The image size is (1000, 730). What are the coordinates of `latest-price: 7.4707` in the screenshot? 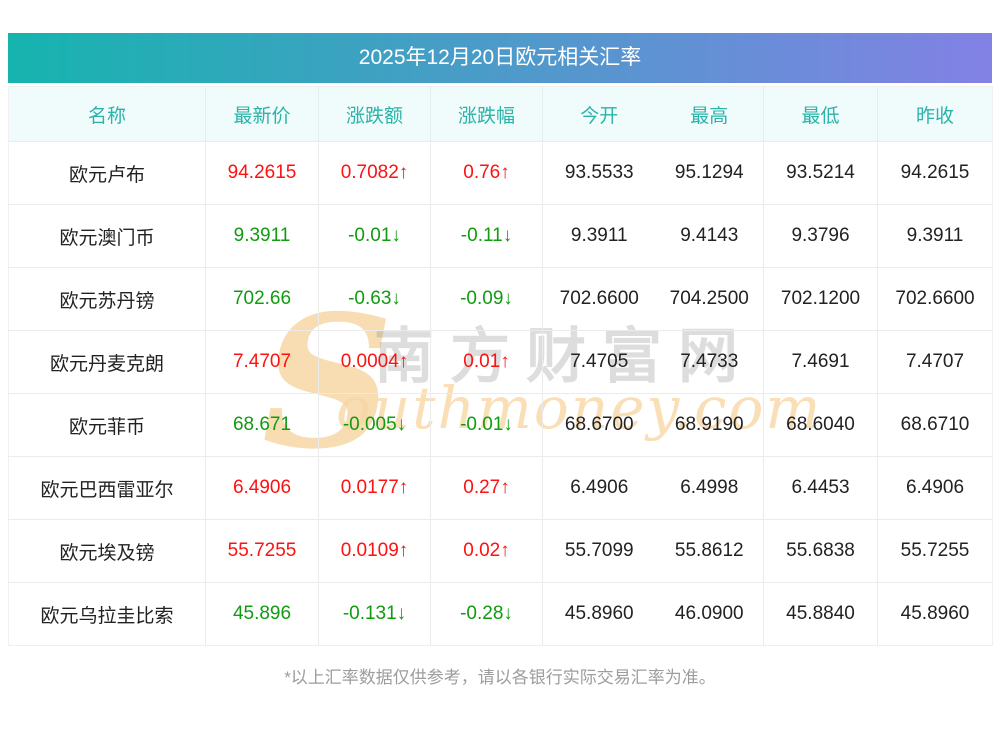 It's located at (262, 362).